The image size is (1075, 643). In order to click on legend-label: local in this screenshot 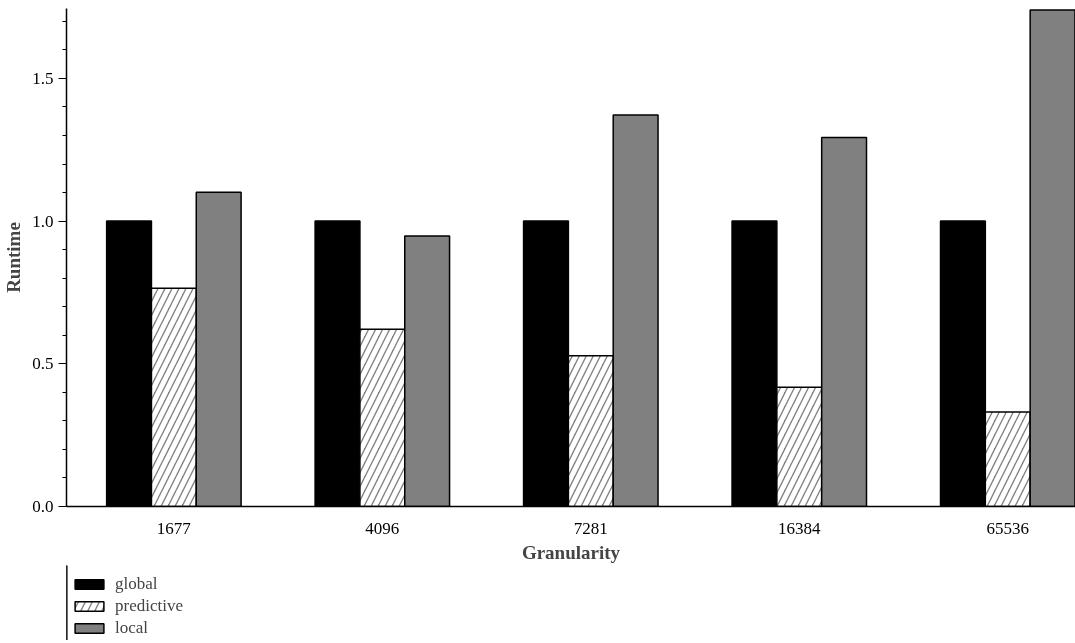, I will do `click(132, 628)`.